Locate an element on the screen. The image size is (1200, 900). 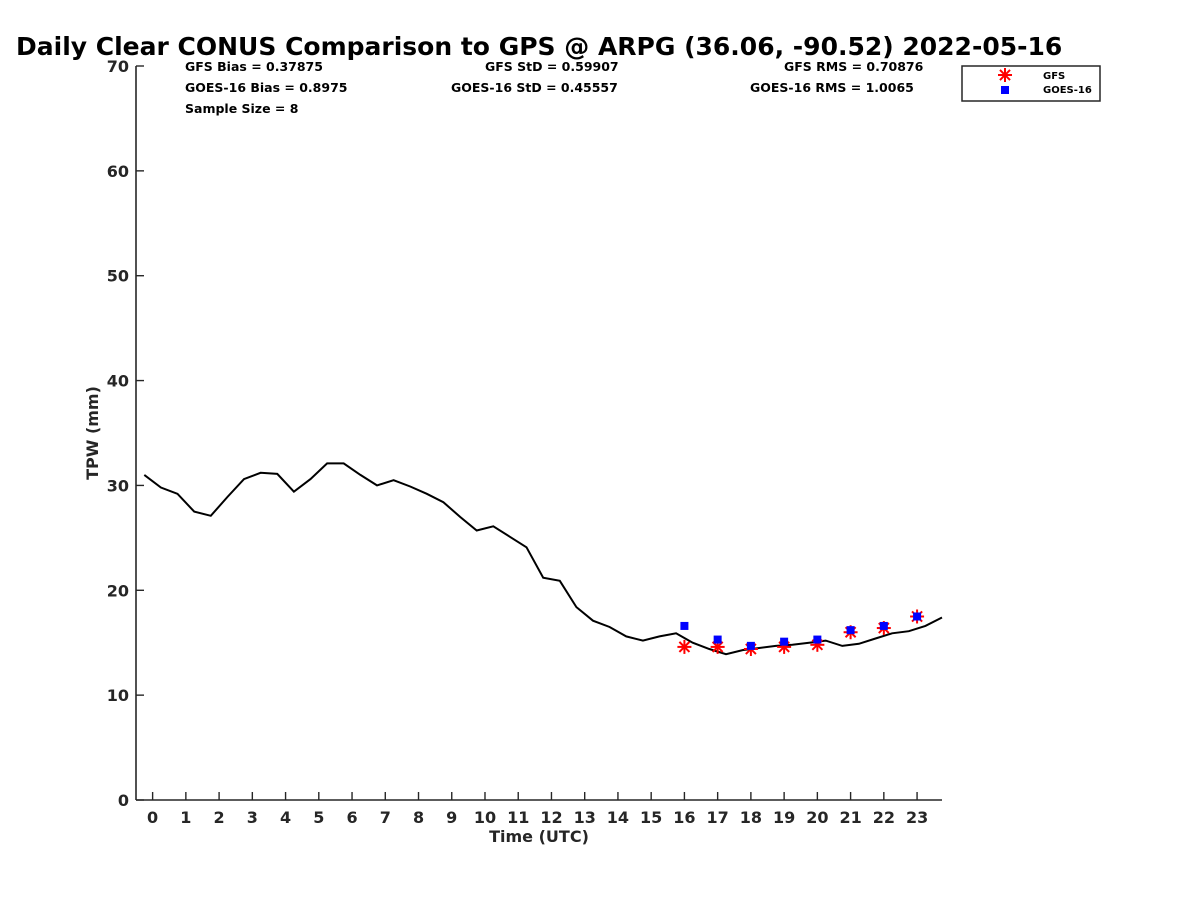
sample-size-text: Sample Size = 8 is located at coordinates (241, 108).